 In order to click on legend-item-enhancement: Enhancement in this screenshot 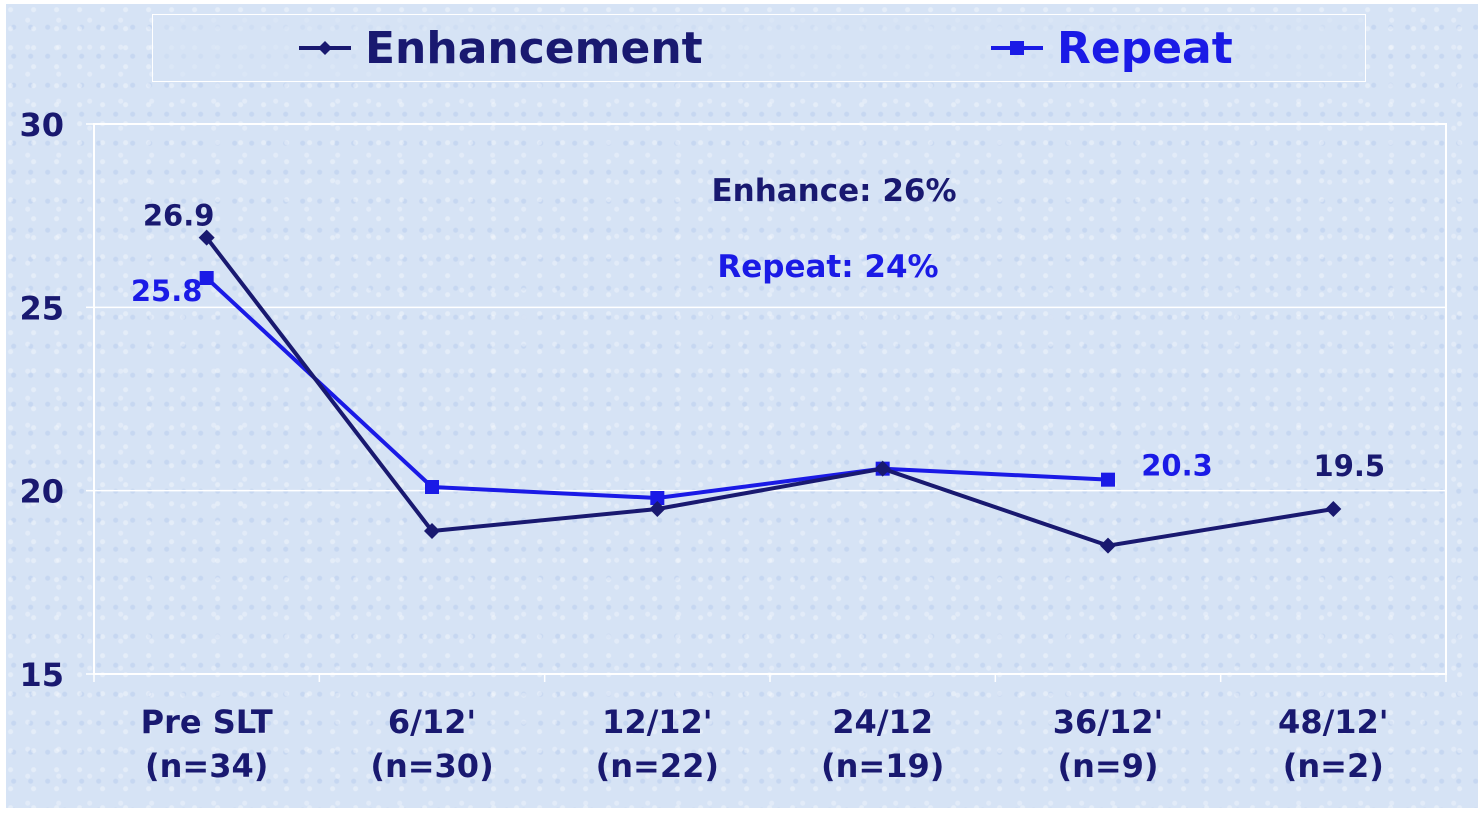, I will do `click(500, 48)`.